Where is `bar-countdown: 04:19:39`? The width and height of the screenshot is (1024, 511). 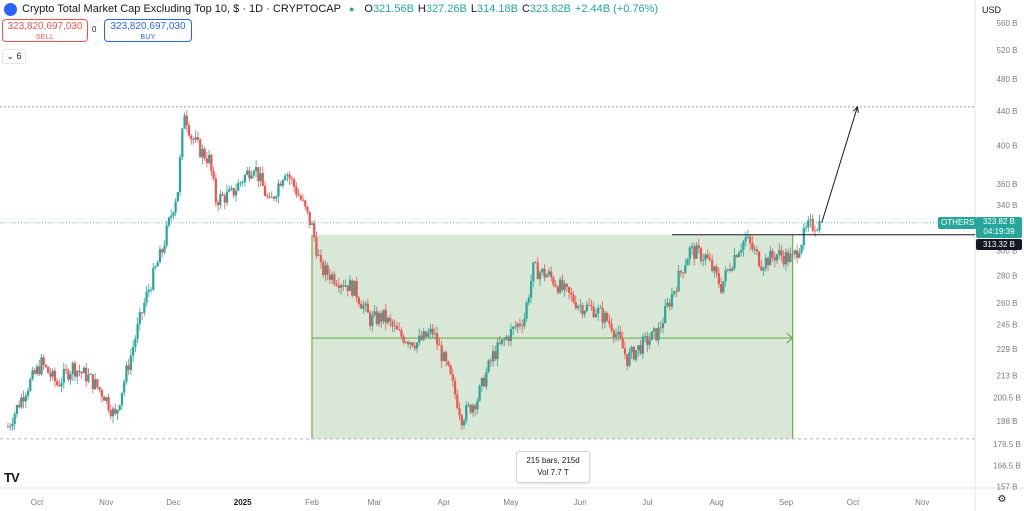 bar-countdown: 04:19:39 is located at coordinates (999, 231).